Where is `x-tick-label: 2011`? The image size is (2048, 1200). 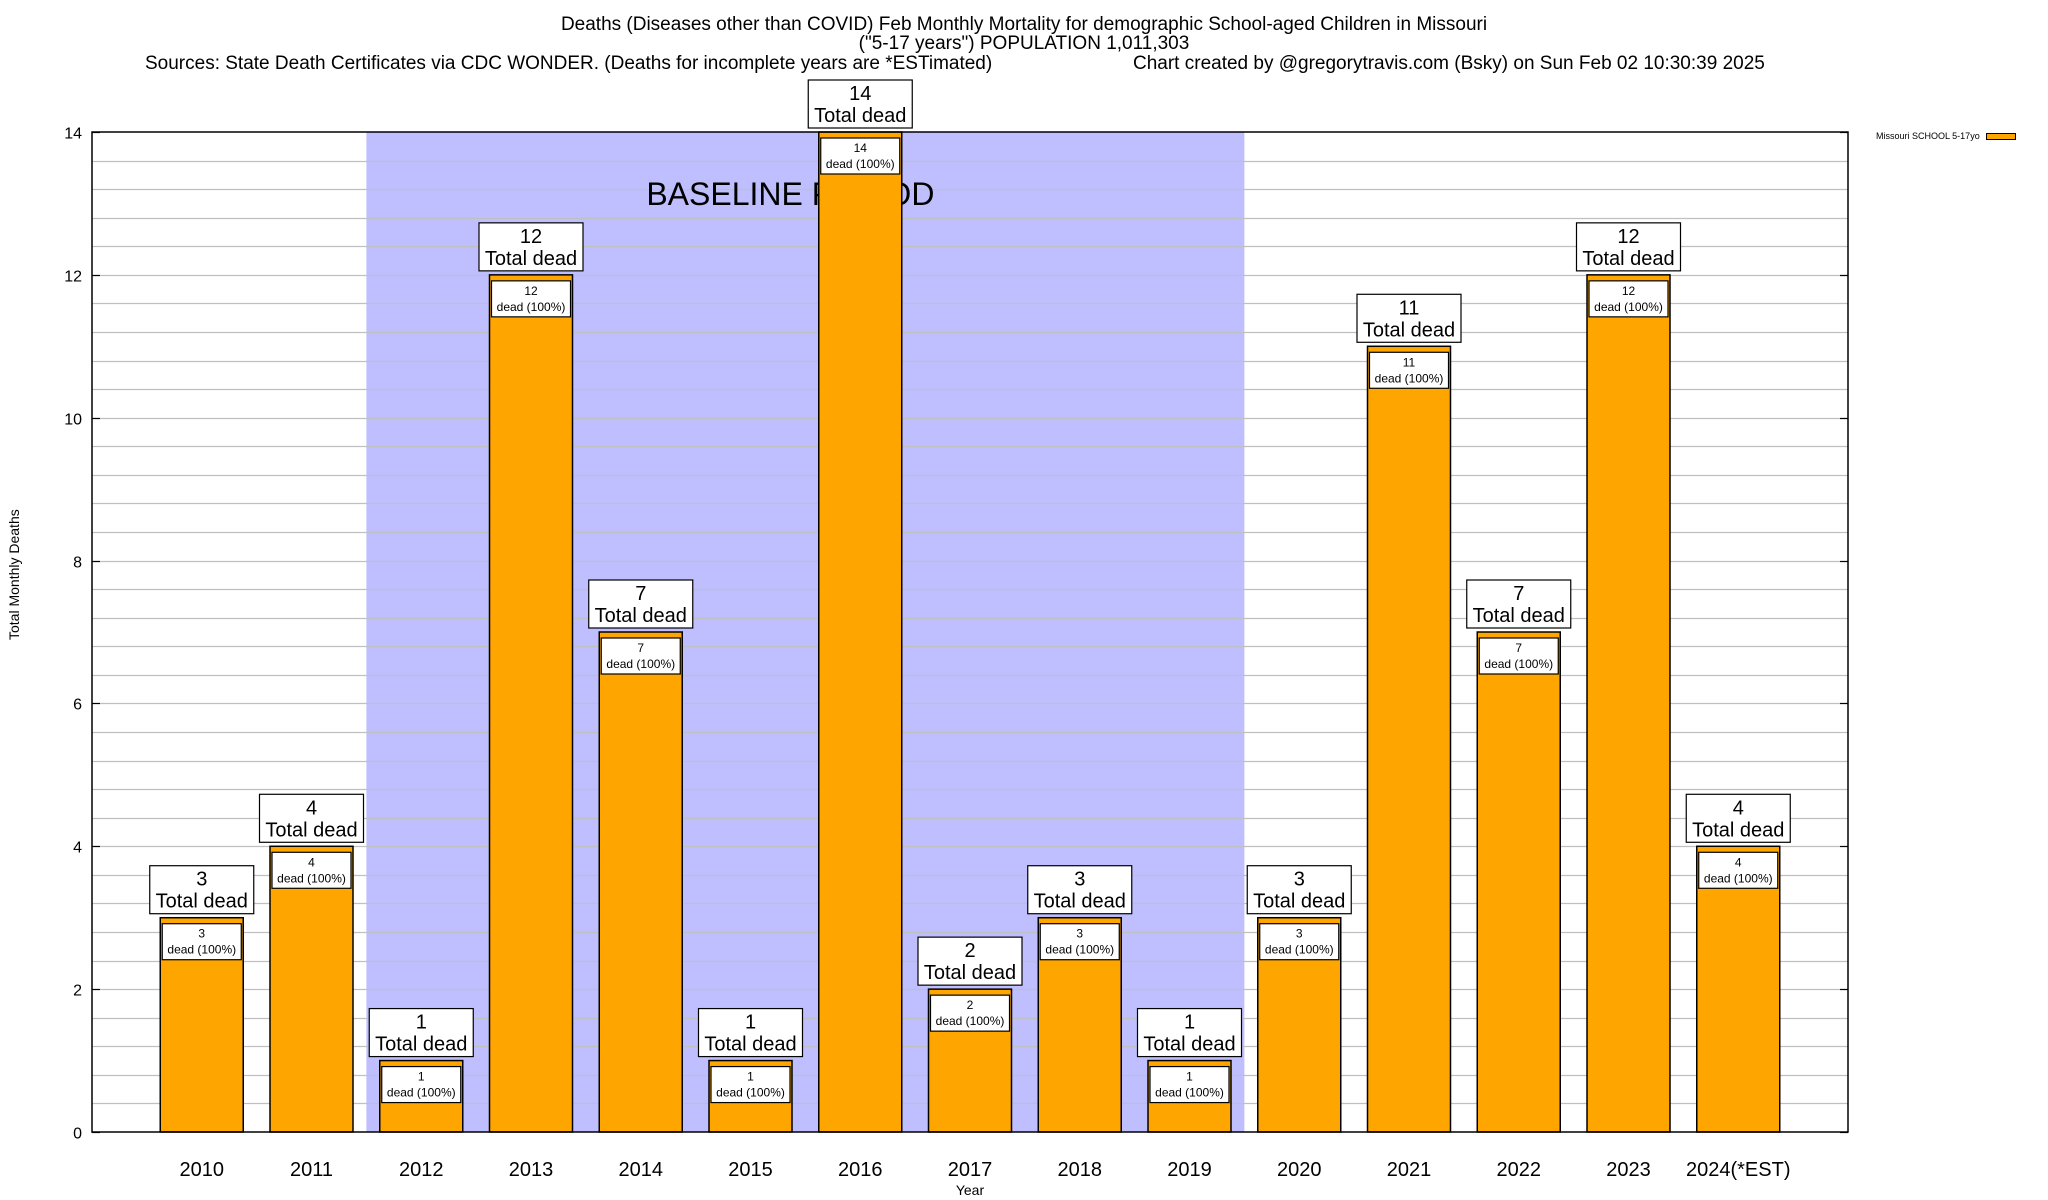 x-tick-label: 2011 is located at coordinates (311, 1170).